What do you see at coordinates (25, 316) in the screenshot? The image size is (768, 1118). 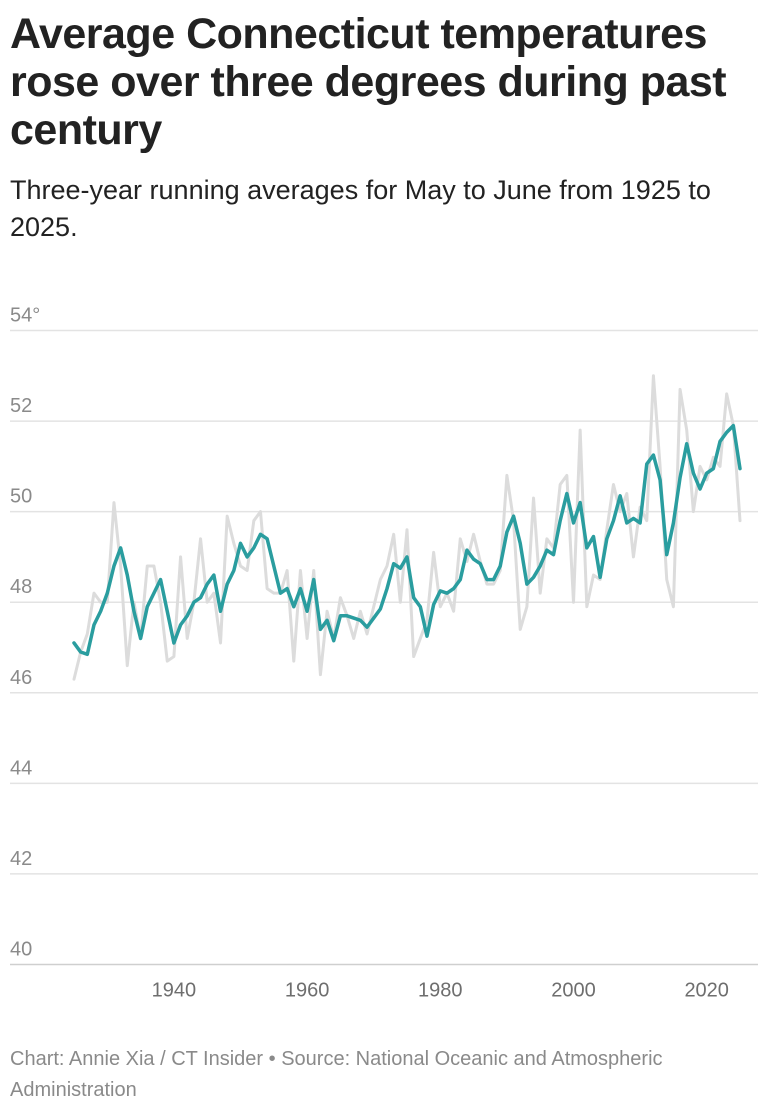 I see `y-tick-label-54: 54°` at bounding box center [25, 316].